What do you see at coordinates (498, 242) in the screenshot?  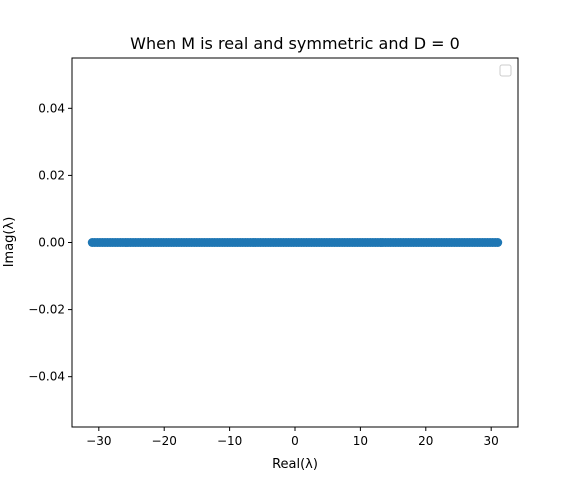 I see `scatter-point` at bounding box center [498, 242].